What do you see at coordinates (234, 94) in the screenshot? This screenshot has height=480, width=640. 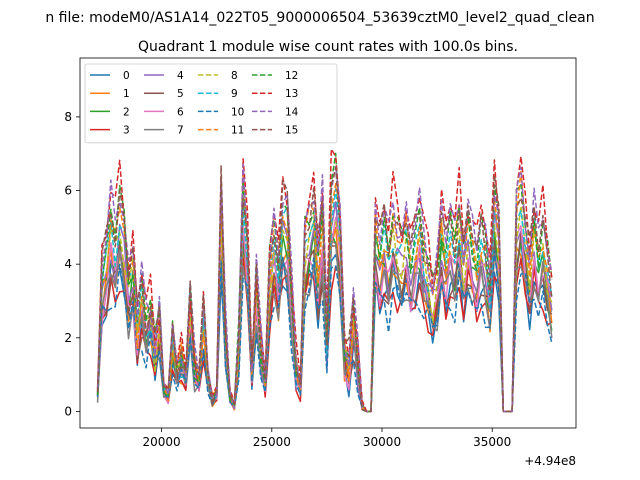 I see `legend-label: 9` at bounding box center [234, 94].